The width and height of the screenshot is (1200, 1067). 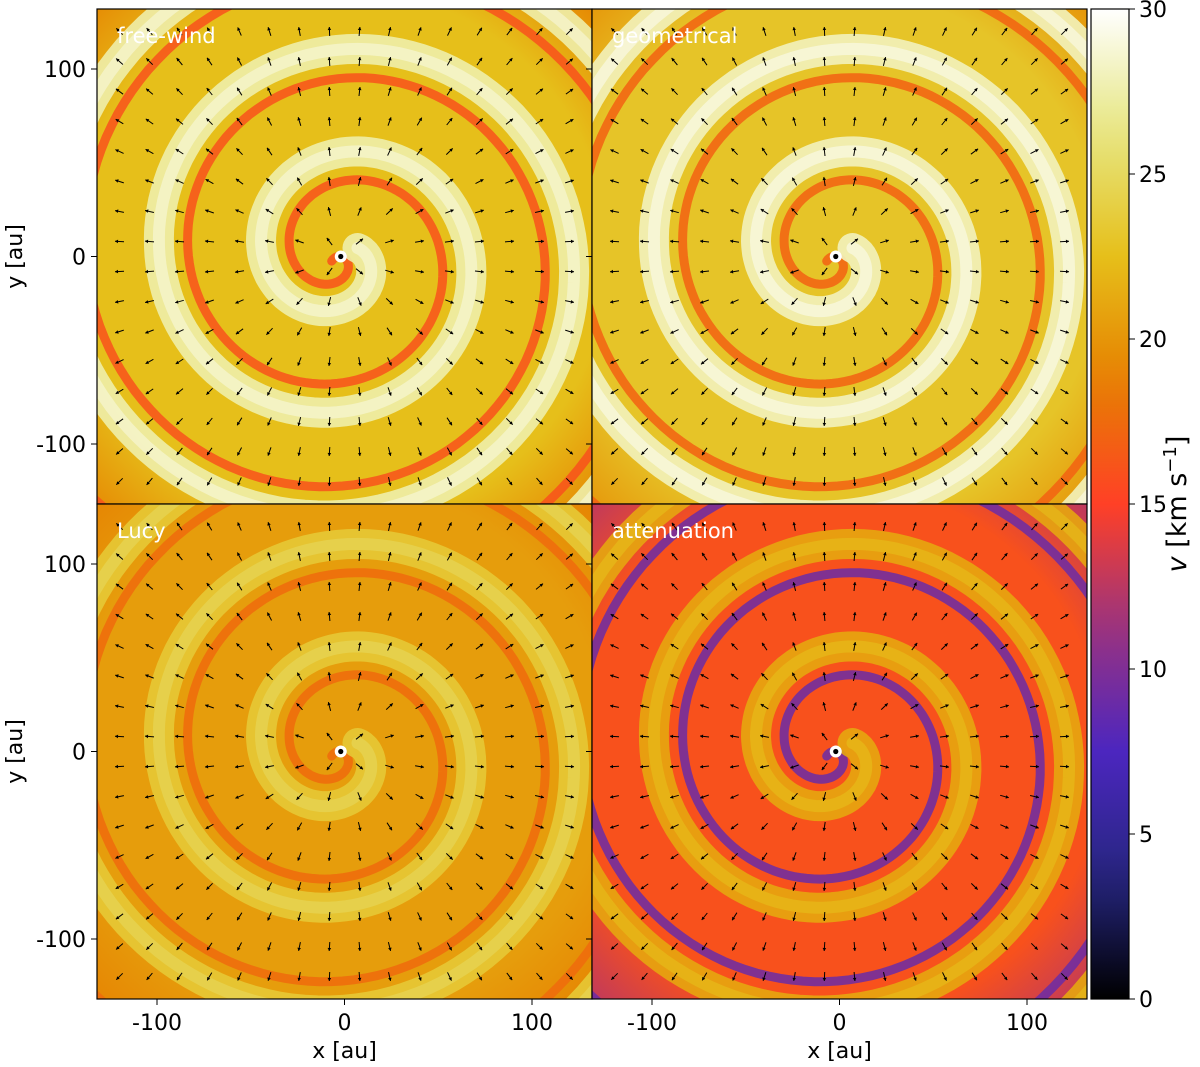 I want to click on colorbar-label-exponent: −1, so click(x=1170, y=459).